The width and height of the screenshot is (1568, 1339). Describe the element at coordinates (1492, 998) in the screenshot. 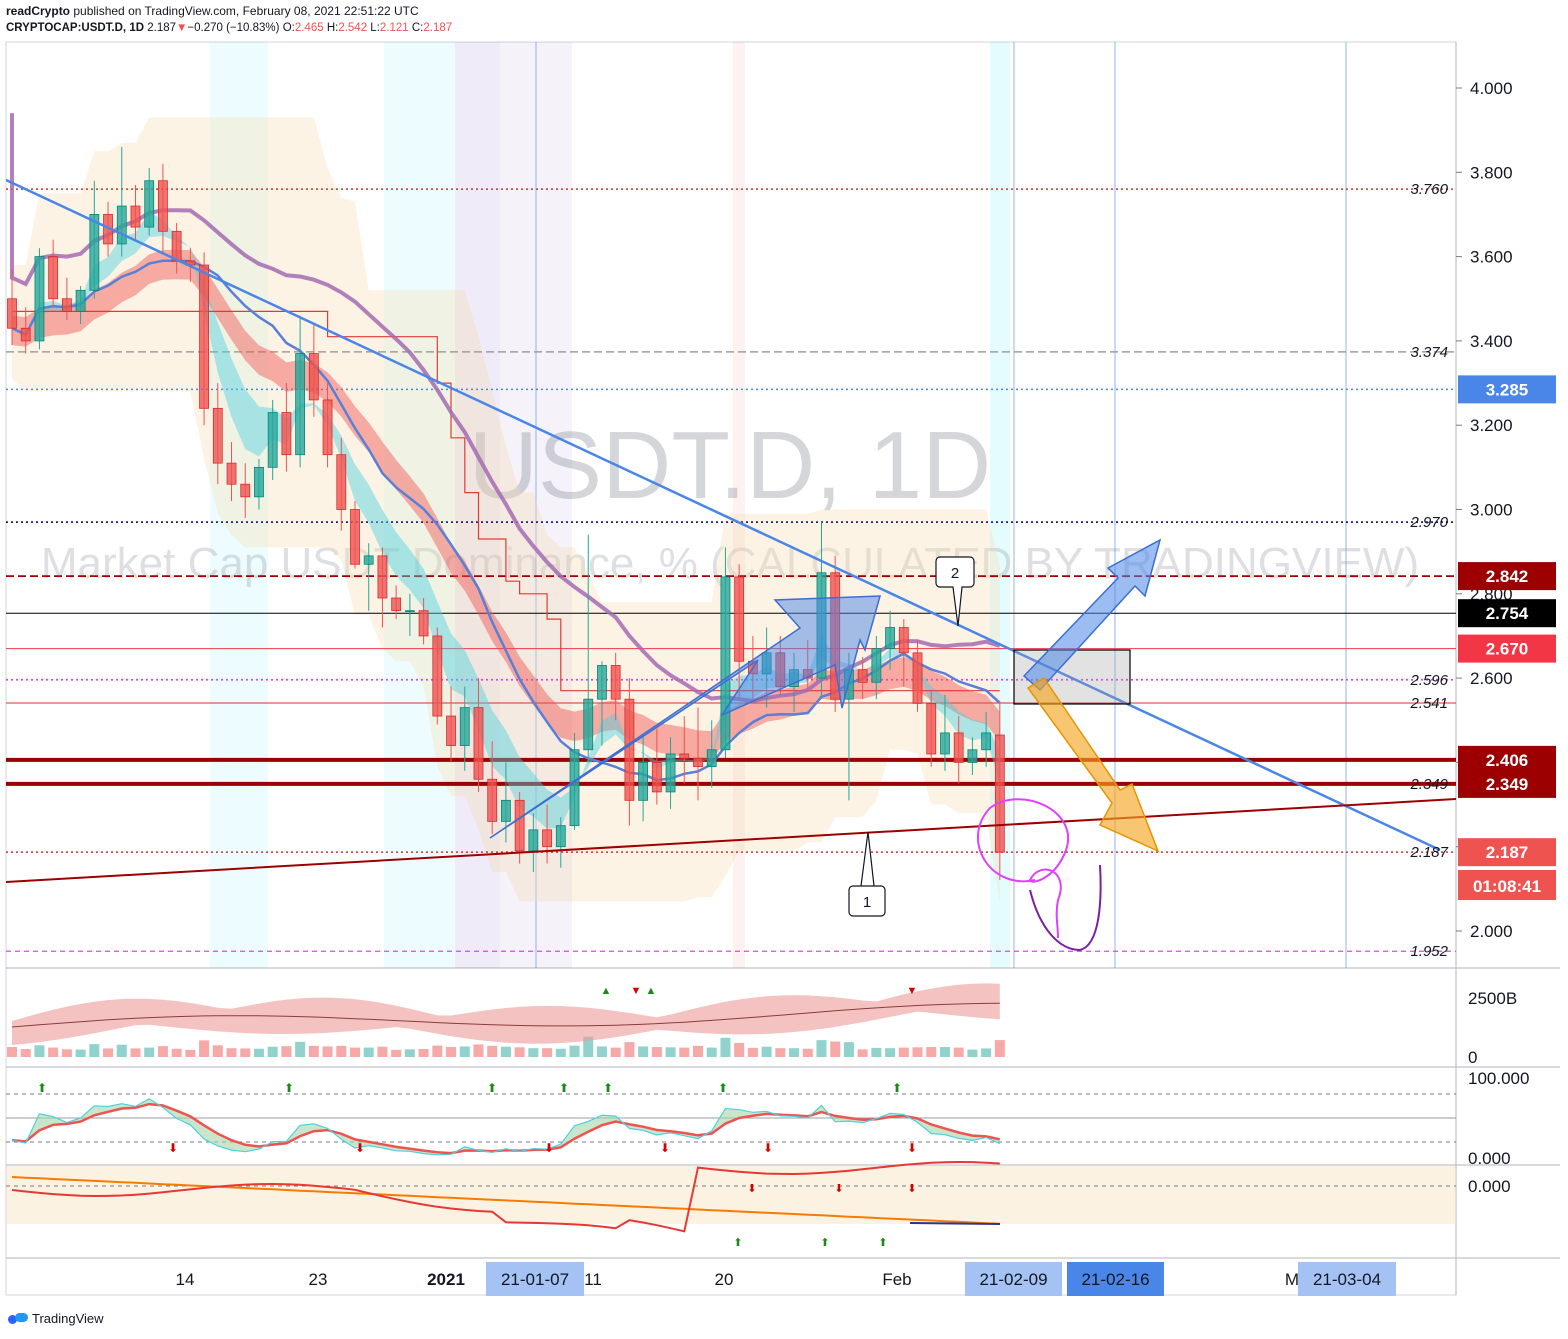

I see `volume-tick-label: 2500B` at that location.